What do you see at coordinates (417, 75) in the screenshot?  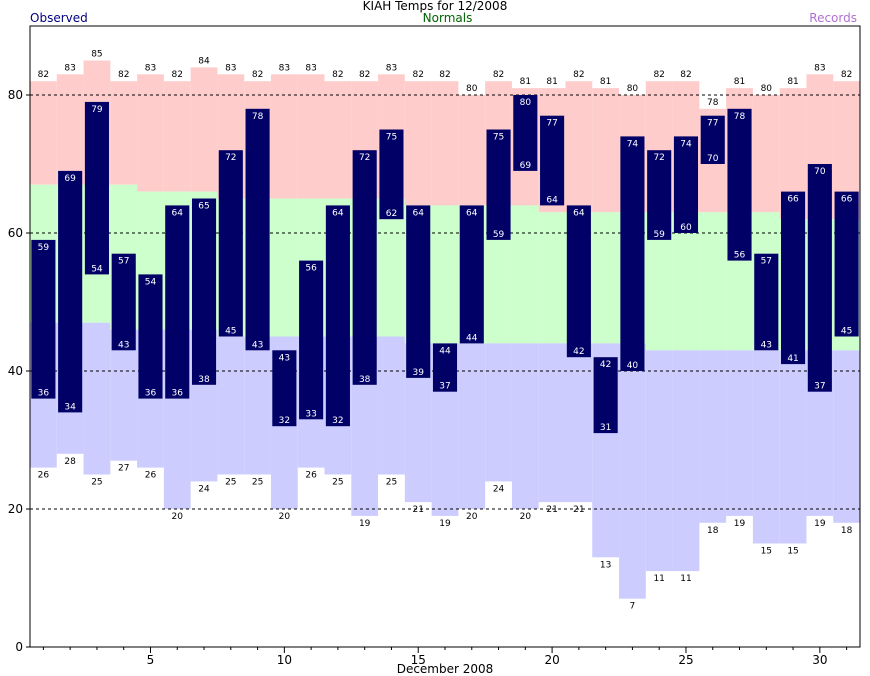 I see `record-high-label-day-15: 82` at bounding box center [417, 75].